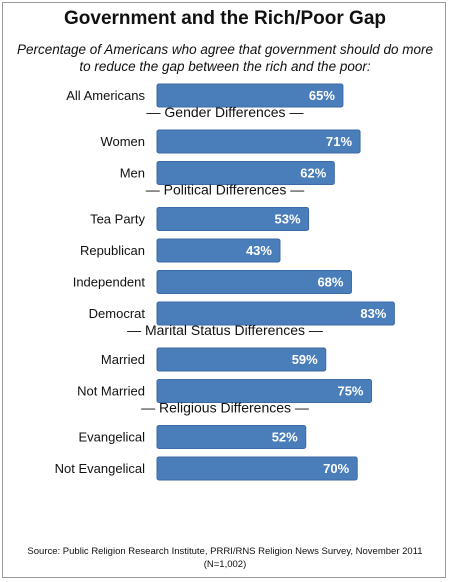 This screenshot has height=582, width=450. I want to click on category-label-married: Married, so click(123, 359).